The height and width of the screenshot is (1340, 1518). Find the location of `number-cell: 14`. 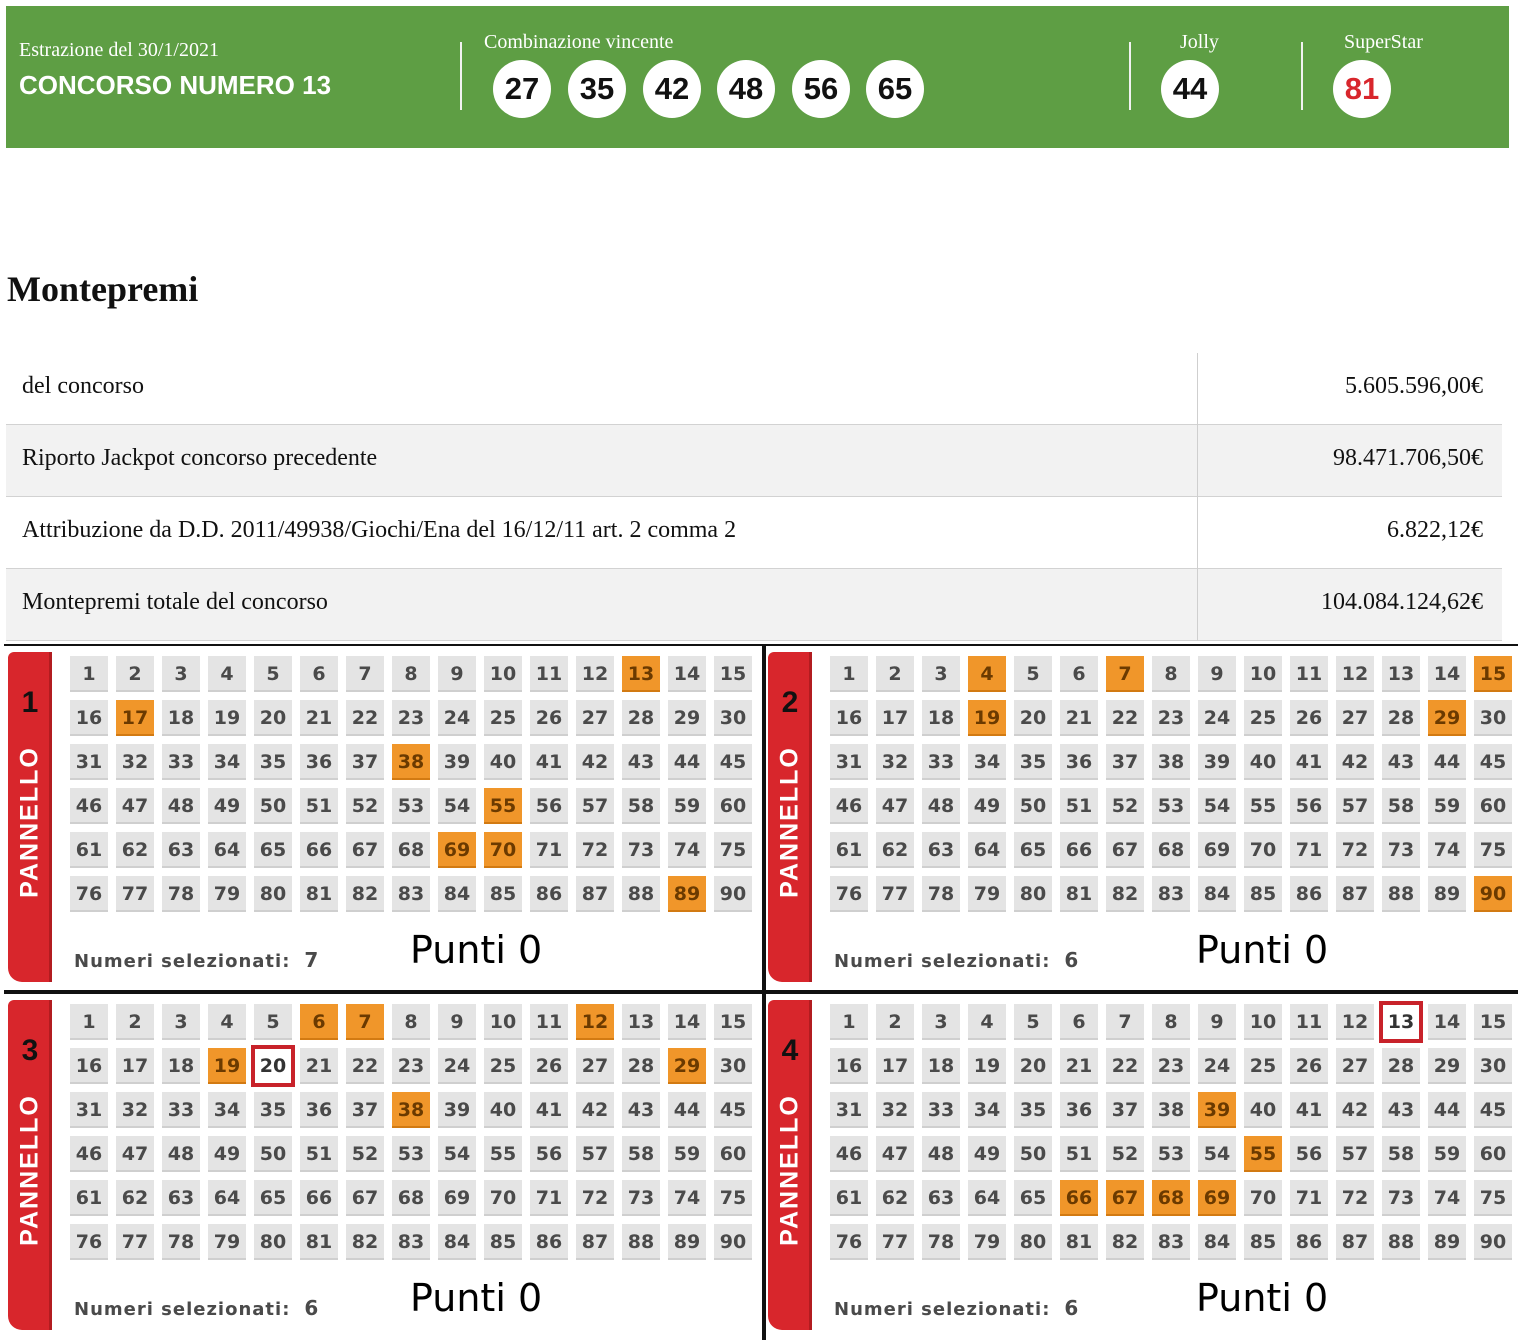

number-cell: 14 is located at coordinates (1447, 674).